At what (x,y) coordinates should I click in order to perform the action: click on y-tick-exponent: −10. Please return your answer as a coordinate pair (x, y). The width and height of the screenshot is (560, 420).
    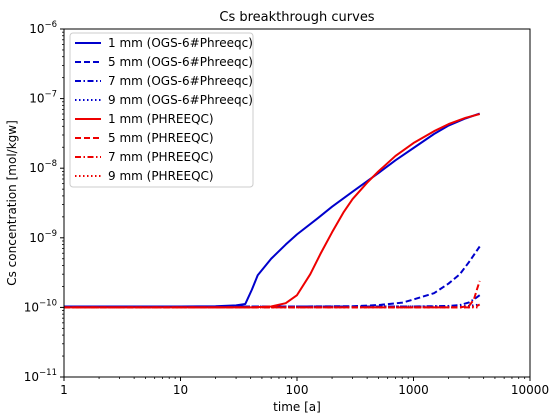
    Looking at the image, I should click on (48, 303).